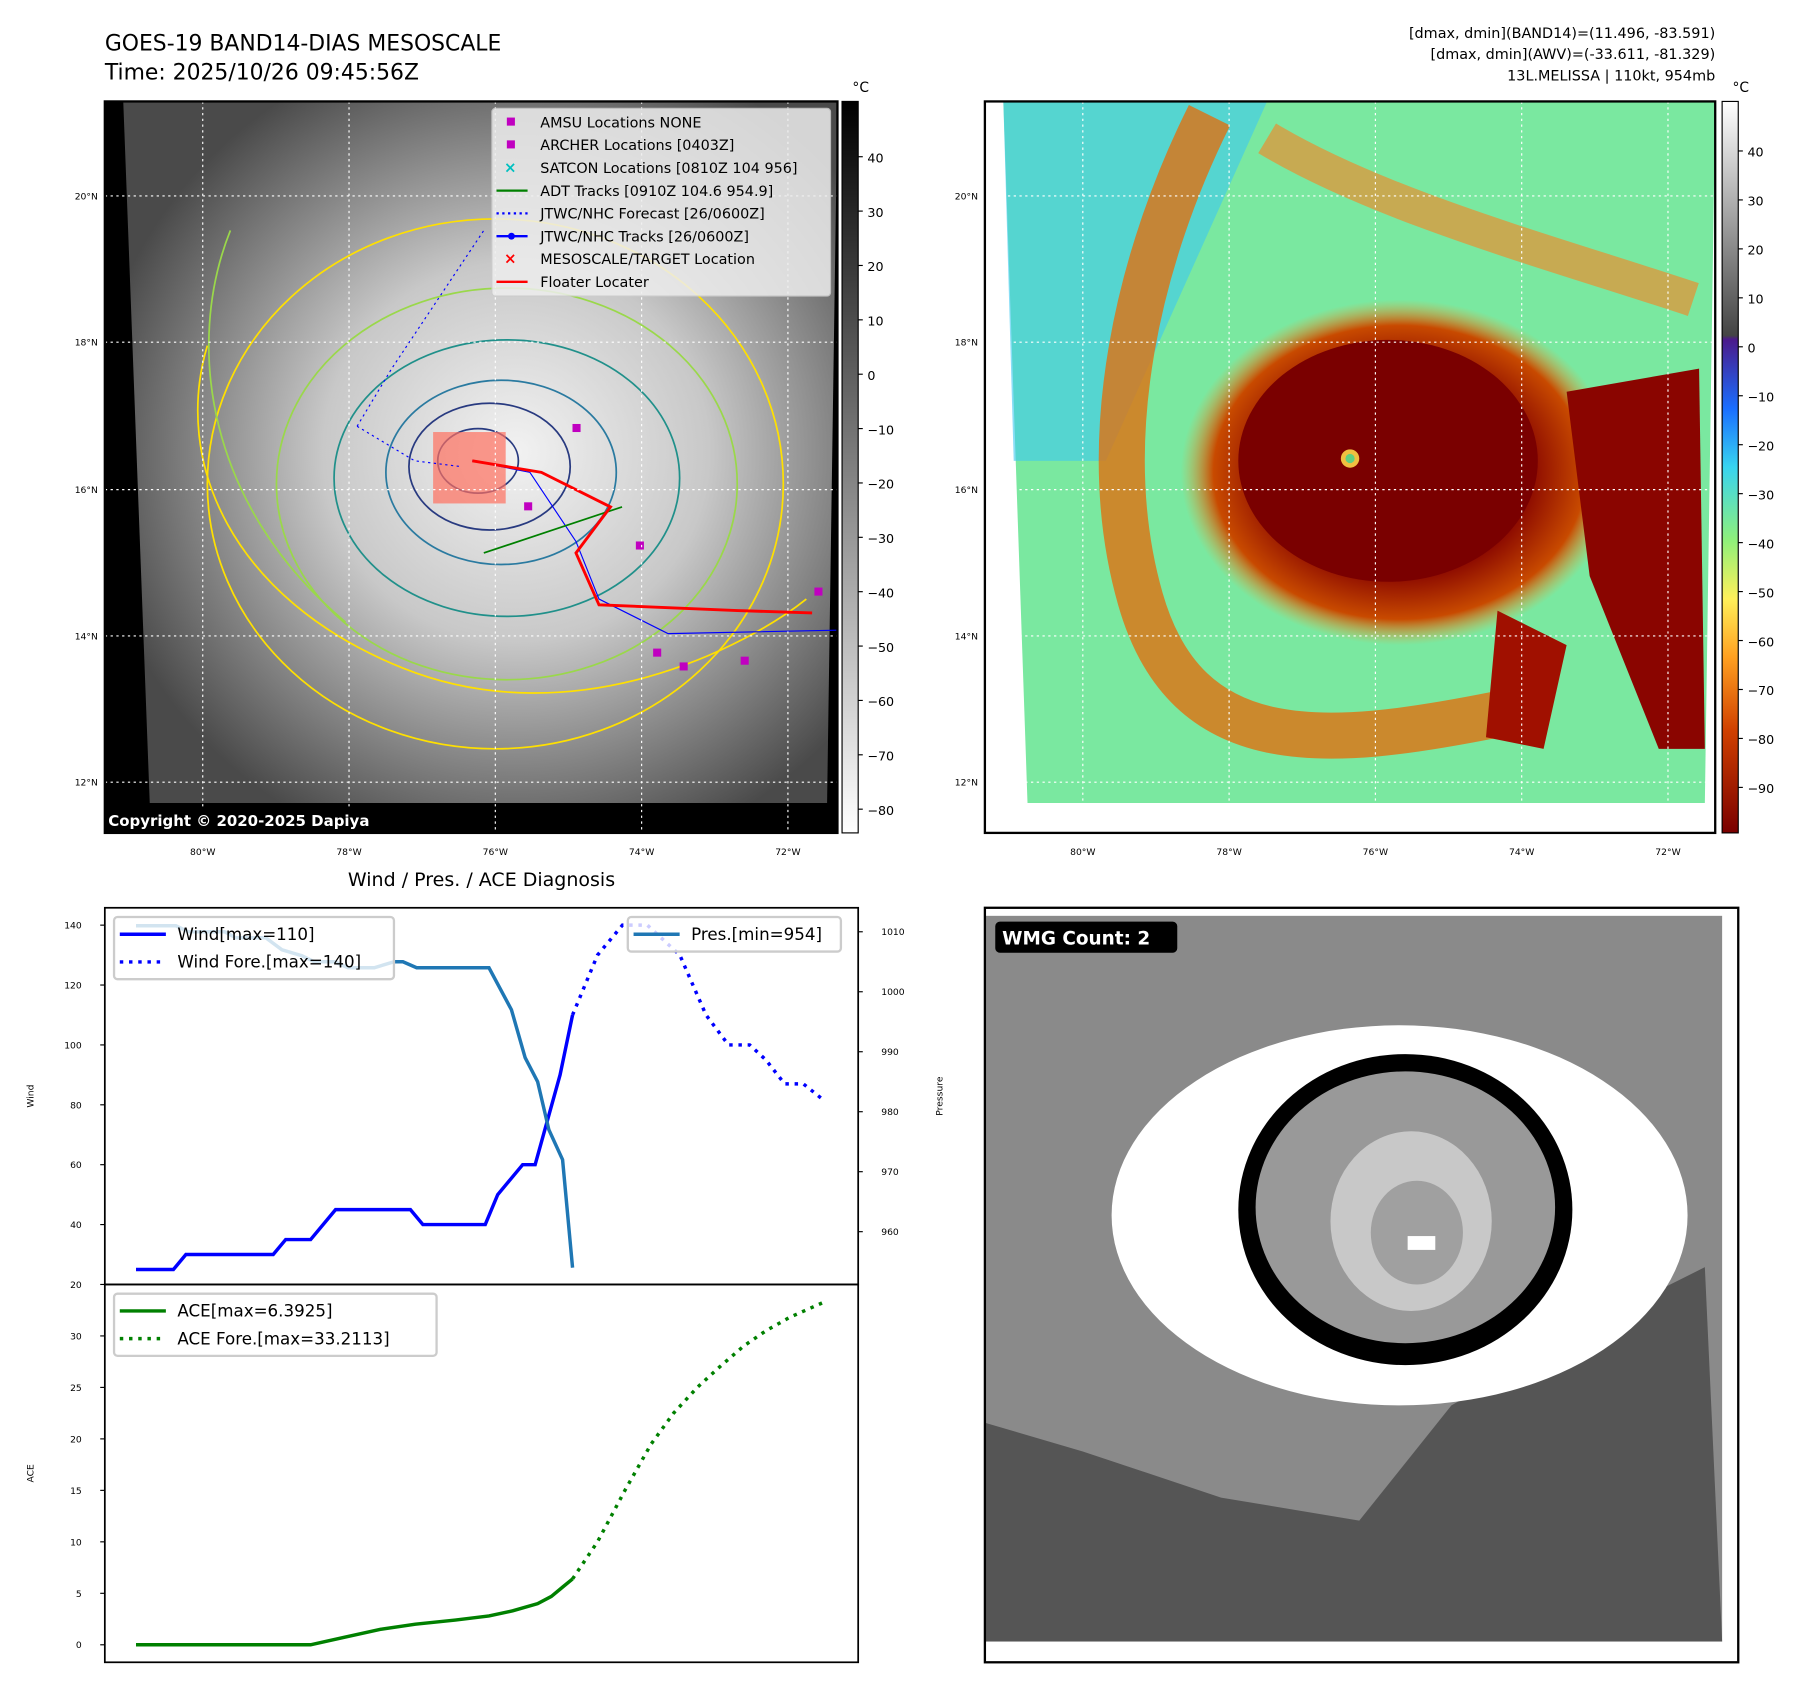  I want to click on series-line-wind-fore-, so click(697, 1012).